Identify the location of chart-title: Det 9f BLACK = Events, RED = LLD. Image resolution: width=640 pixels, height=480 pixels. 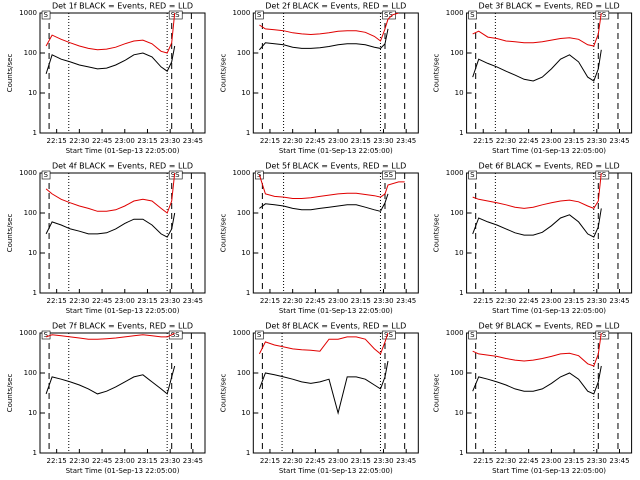
(549, 326).